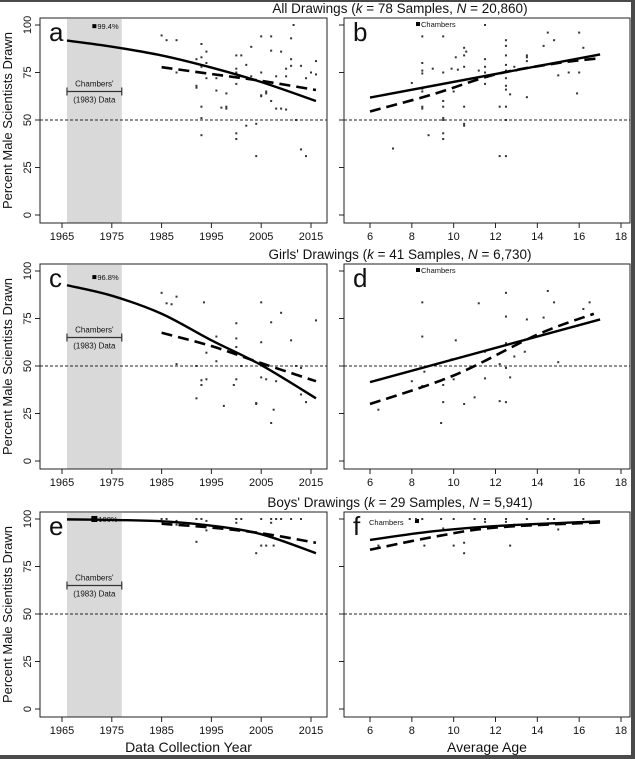 The width and height of the screenshot is (635, 759). I want to click on y-tick-label: 75, so click(28, 72).